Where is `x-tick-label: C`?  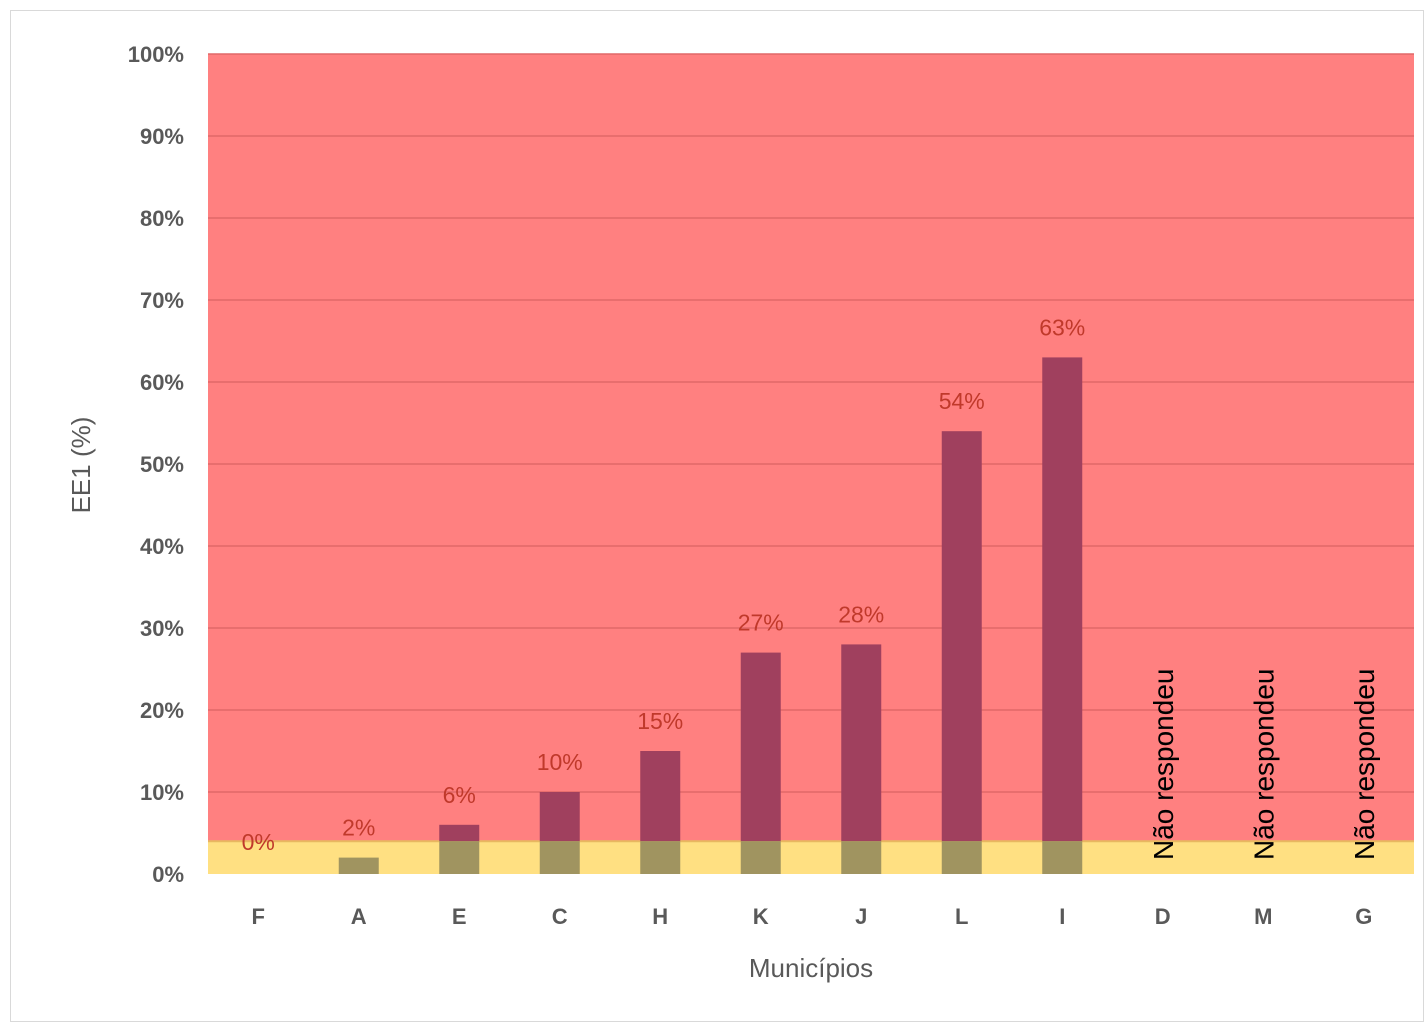 x-tick-label: C is located at coordinates (560, 916).